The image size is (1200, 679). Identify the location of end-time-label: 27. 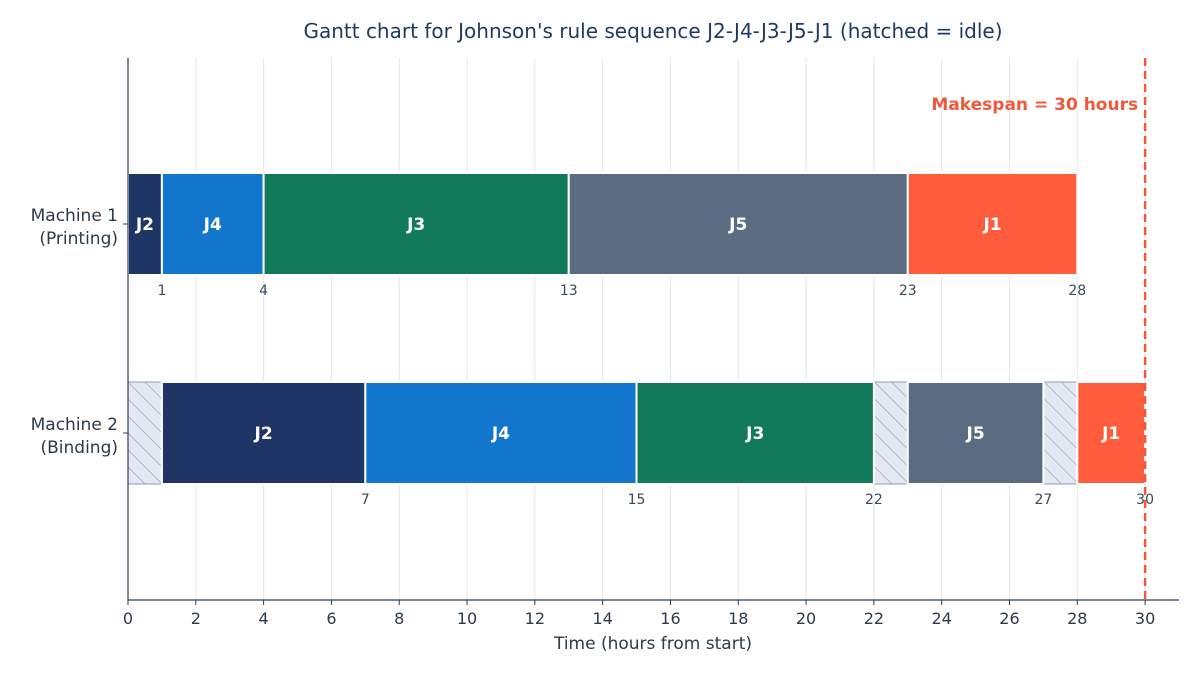
(1043, 500).